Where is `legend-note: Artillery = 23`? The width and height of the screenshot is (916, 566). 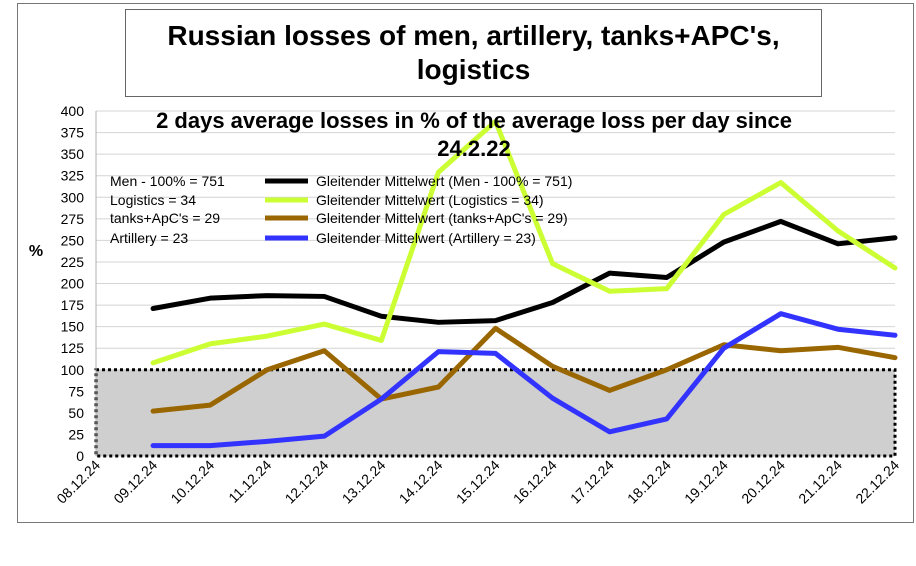
legend-note: Artillery = 23 is located at coordinates (149, 238).